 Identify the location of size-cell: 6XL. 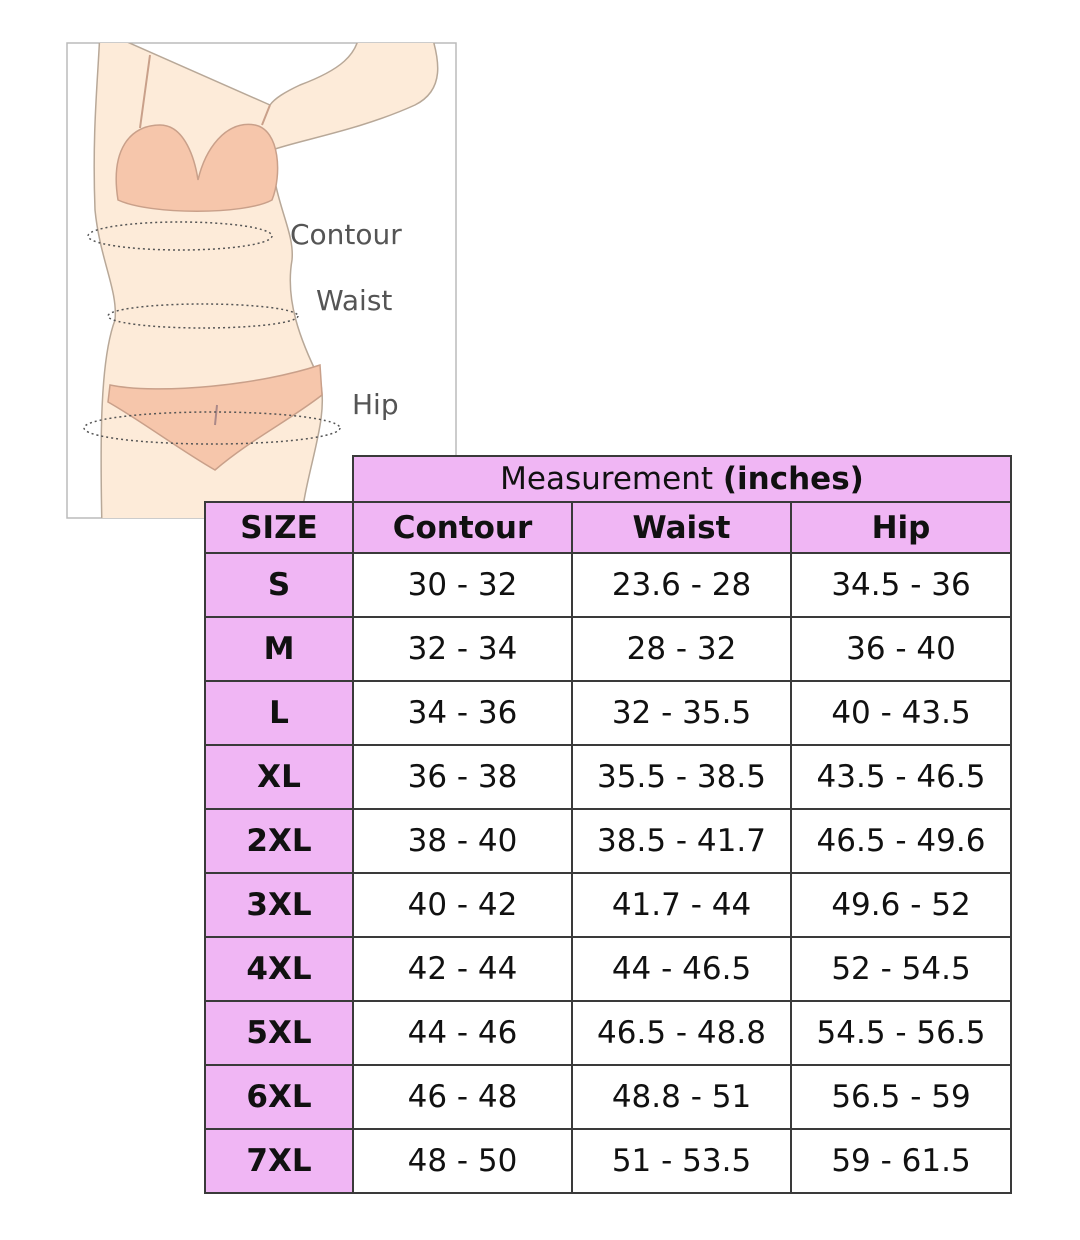
(279, 1097).